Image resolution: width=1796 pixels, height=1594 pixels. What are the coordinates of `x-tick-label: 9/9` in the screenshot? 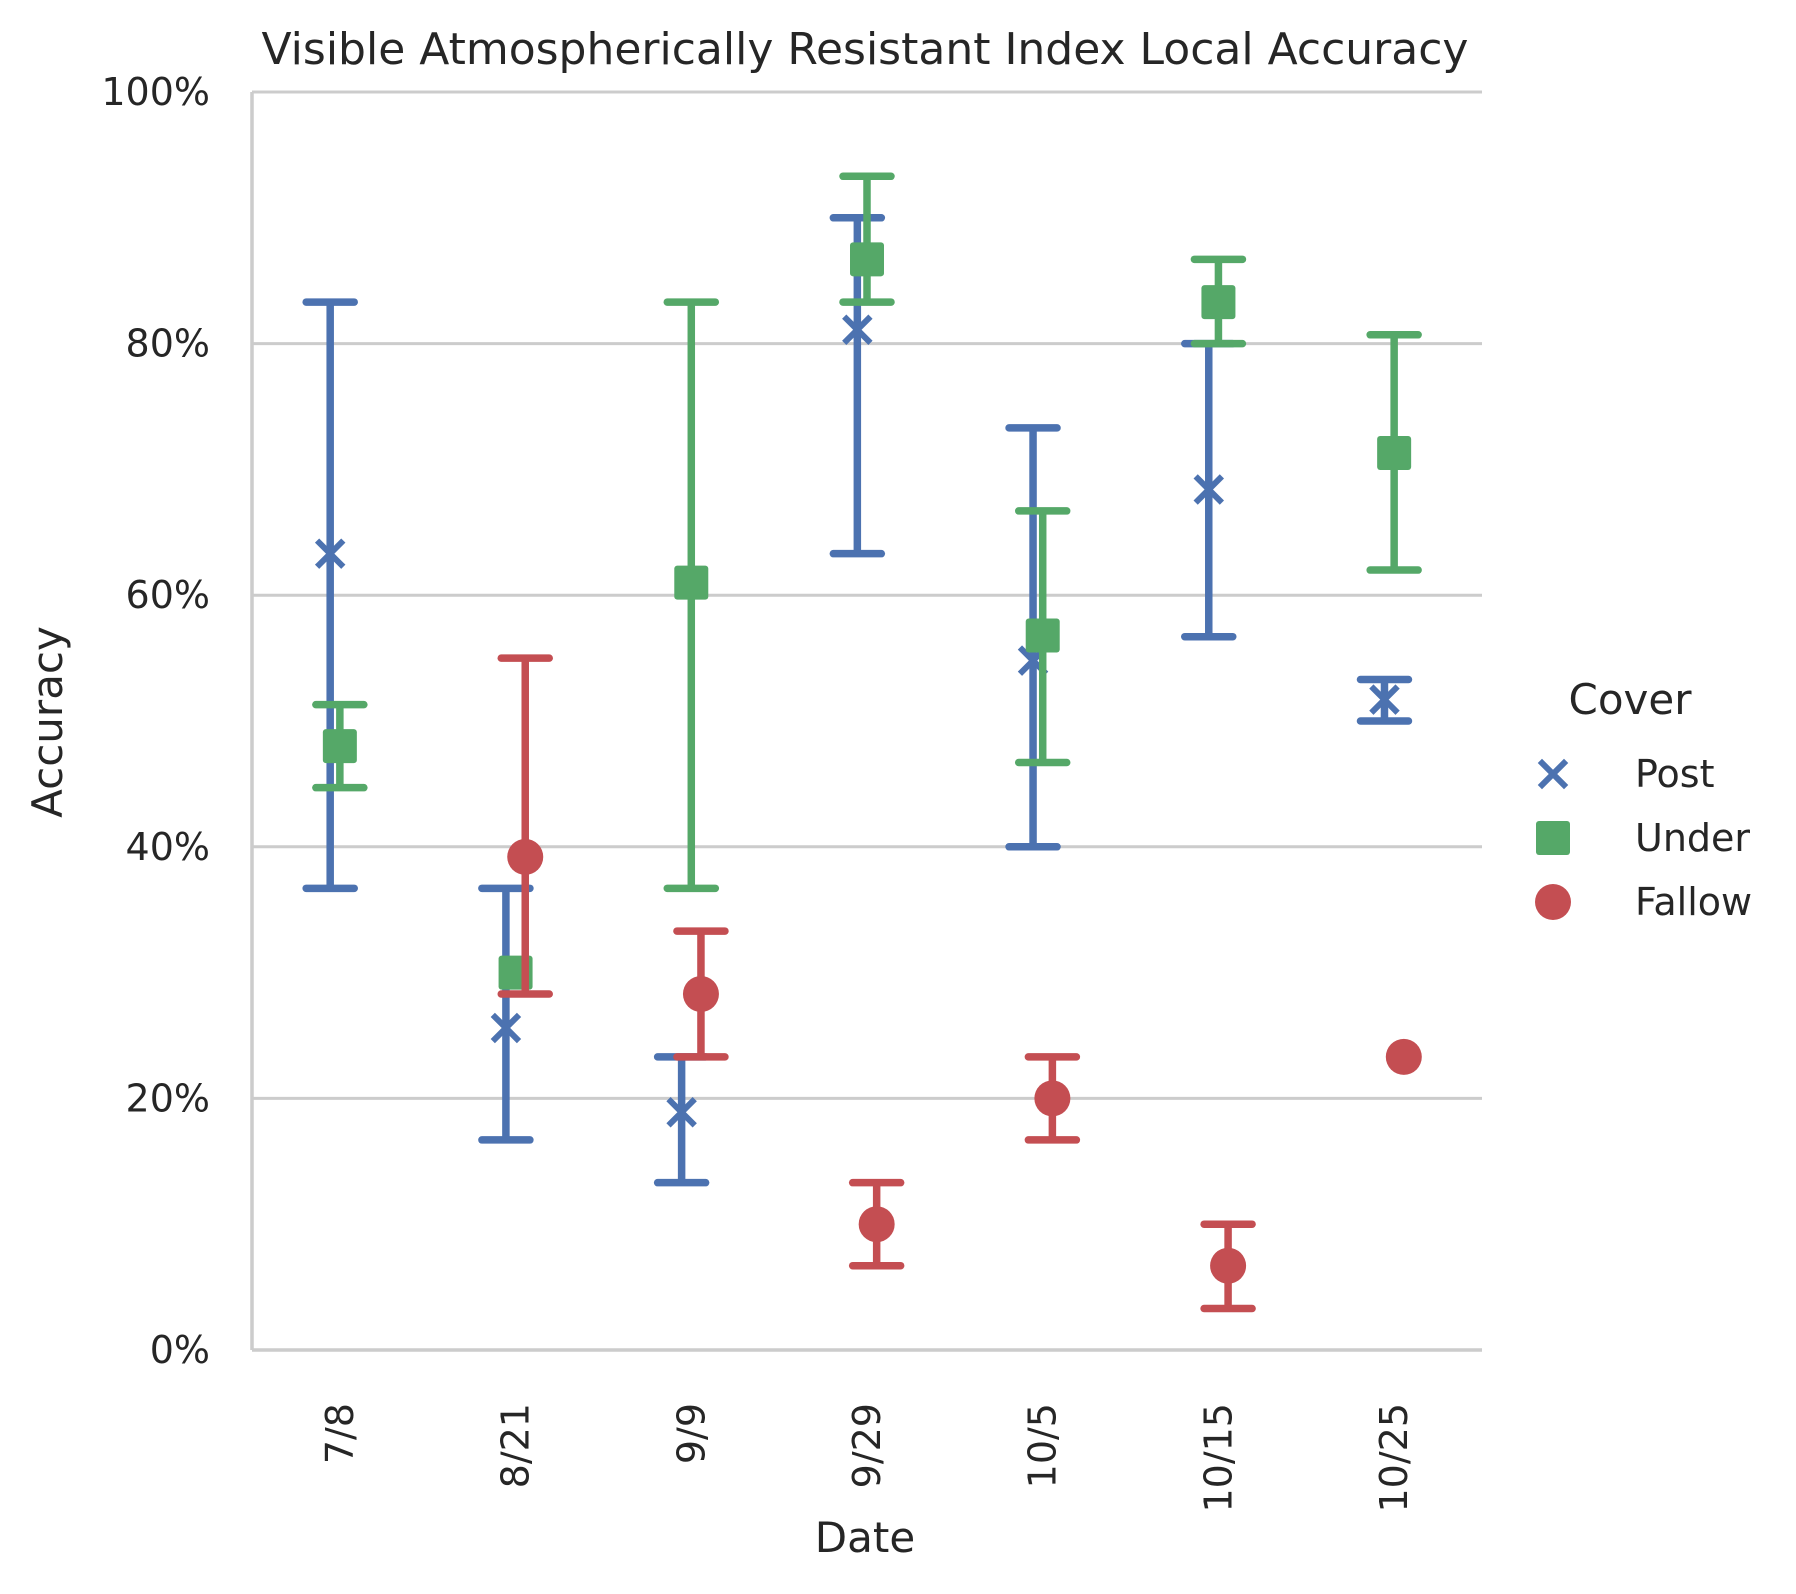 It's located at (691, 1433).